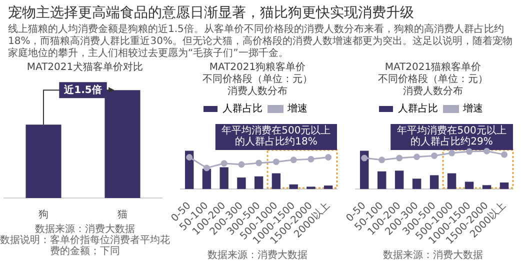 The image size is (521, 267). I want to click on text: 数据说明：客单价指每位消费者平均花费的金额；下同, so click(85, 246).